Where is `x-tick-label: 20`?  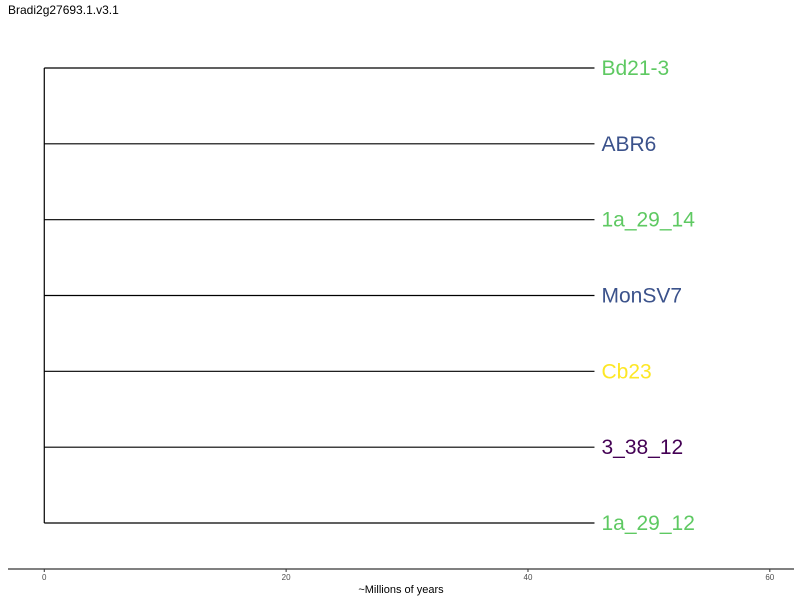
x-tick-label: 20 is located at coordinates (286, 577).